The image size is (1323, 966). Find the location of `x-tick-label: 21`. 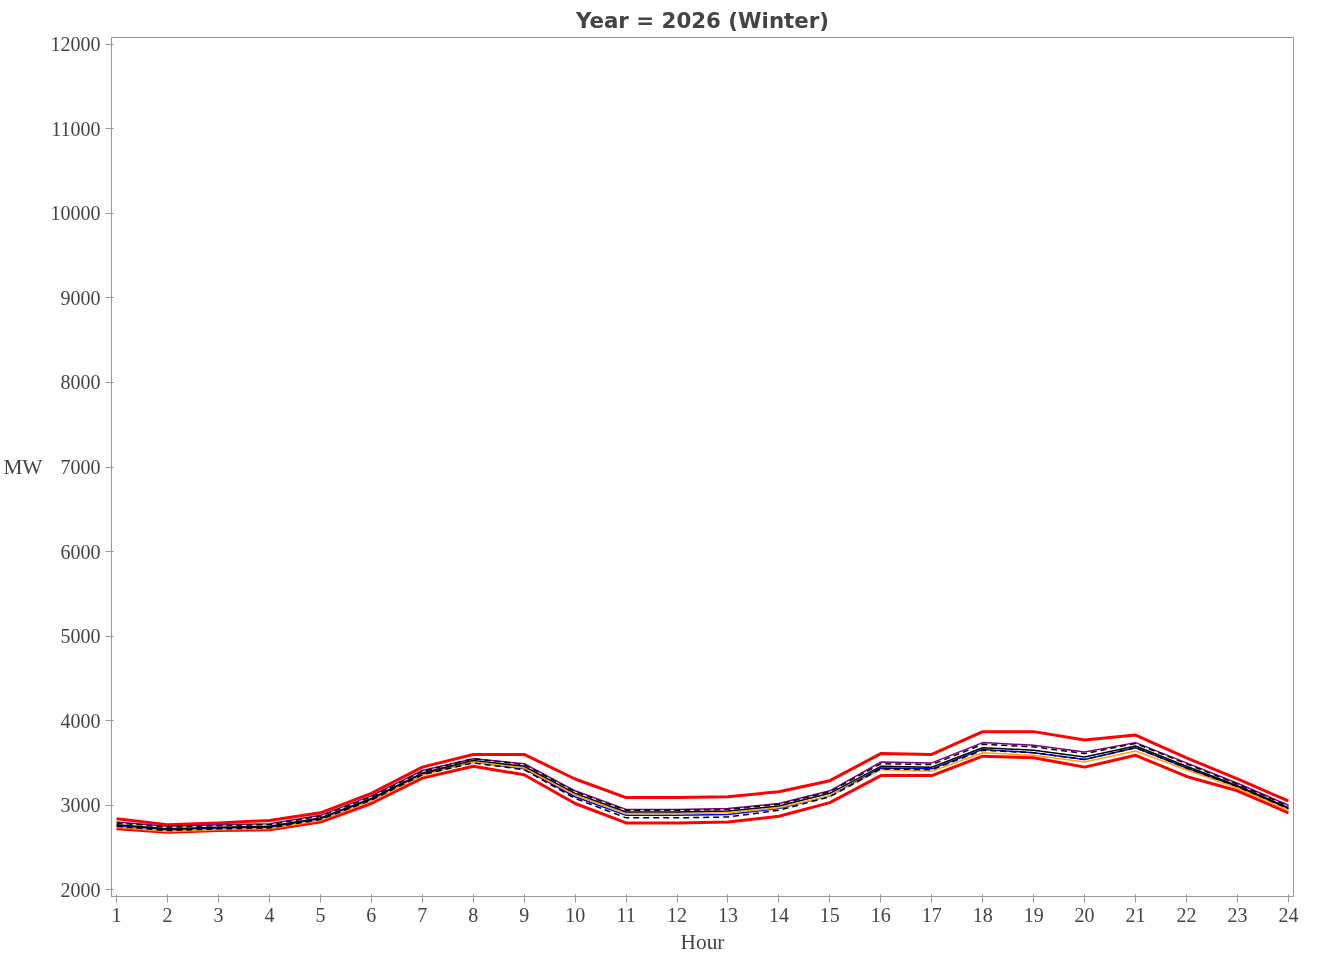

x-tick-label: 21 is located at coordinates (1135, 914).